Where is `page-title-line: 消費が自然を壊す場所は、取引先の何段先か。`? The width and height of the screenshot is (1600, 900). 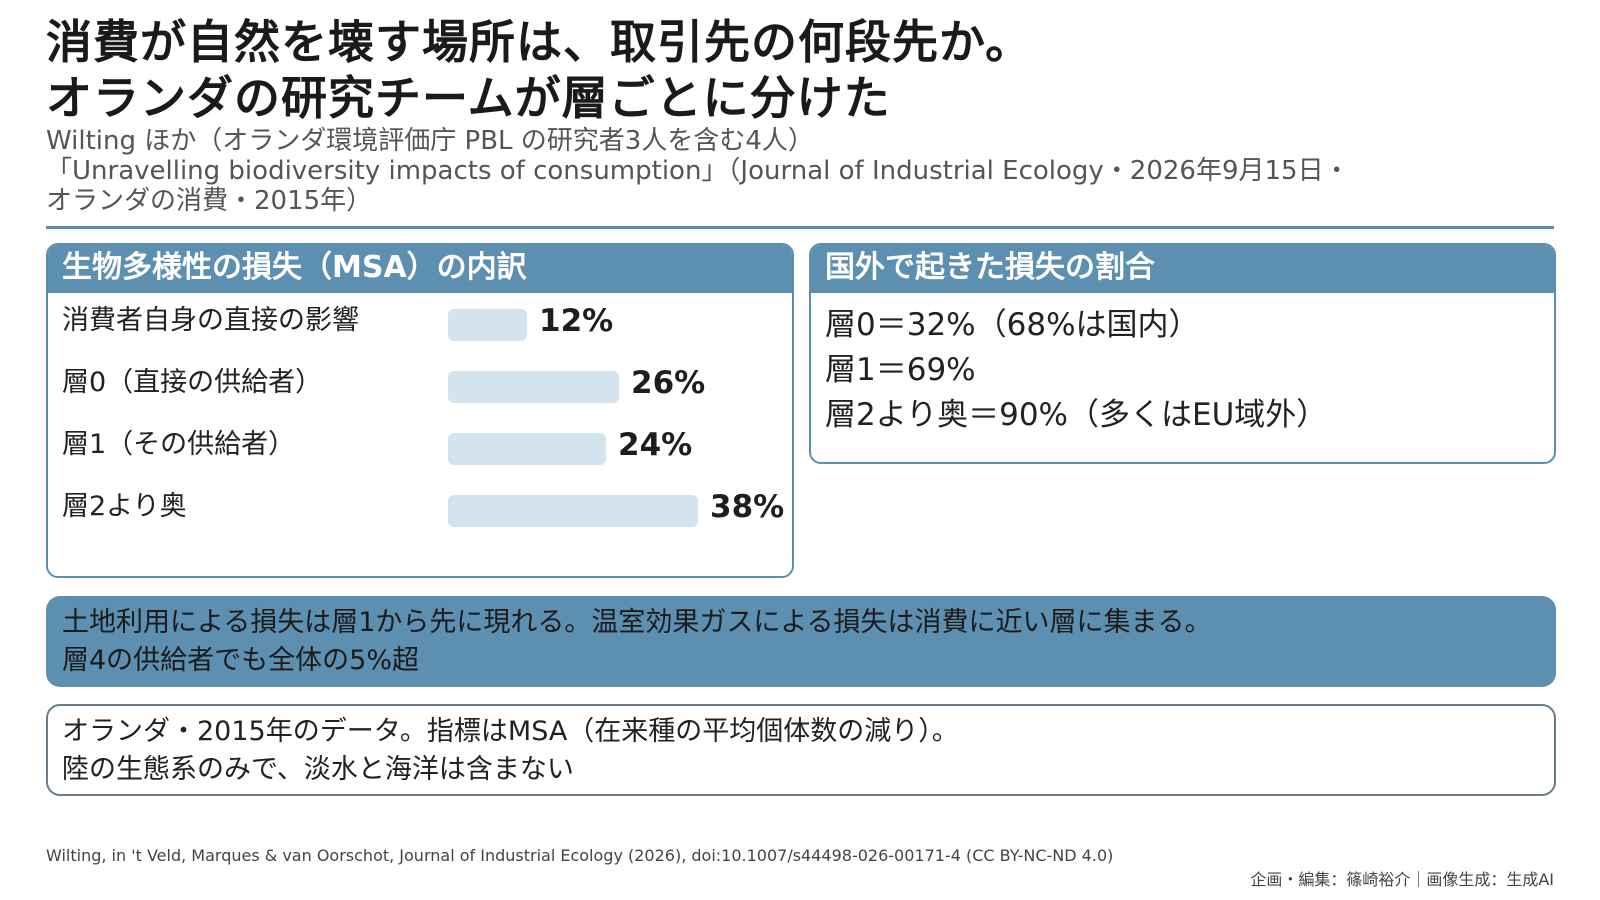
page-title-line: 消費が自然を壊す場所は、取引先の何段先か。 is located at coordinates (539, 42).